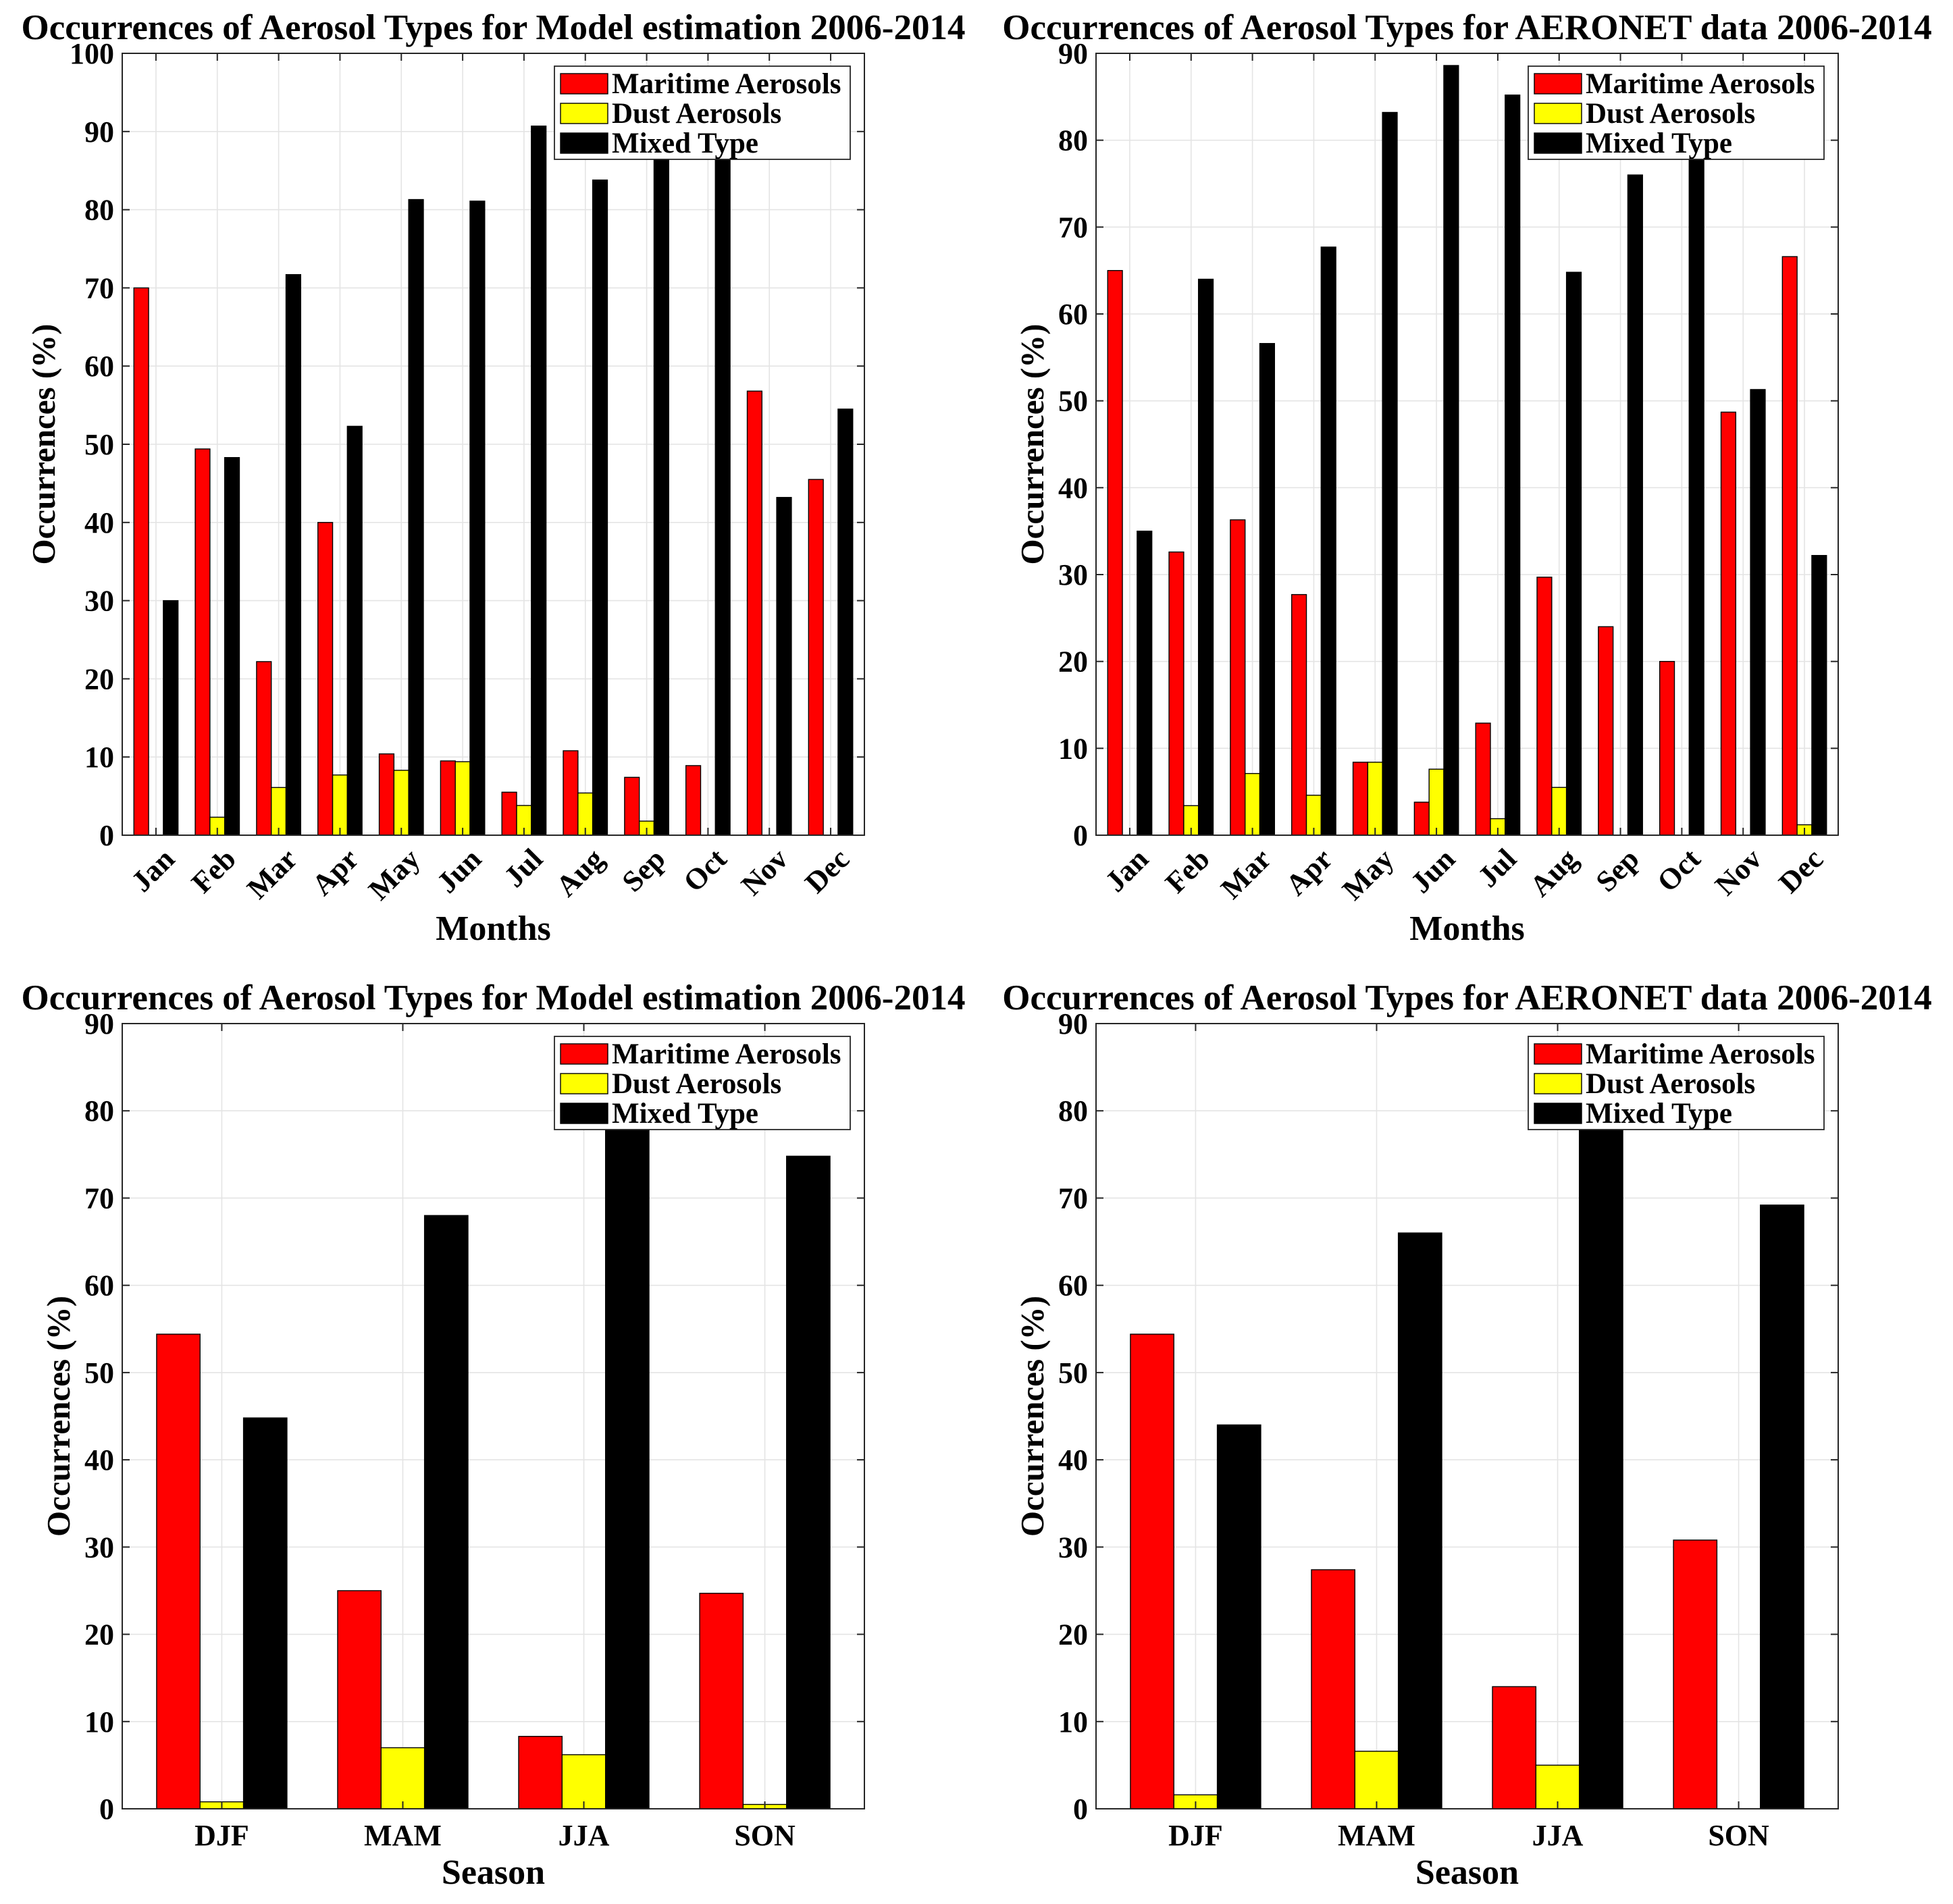 The image size is (1953, 1904). What do you see at coordinates (92, 54) in the screenshot?
I see `y-tick-label: 100` at bounding box center [92, 54].